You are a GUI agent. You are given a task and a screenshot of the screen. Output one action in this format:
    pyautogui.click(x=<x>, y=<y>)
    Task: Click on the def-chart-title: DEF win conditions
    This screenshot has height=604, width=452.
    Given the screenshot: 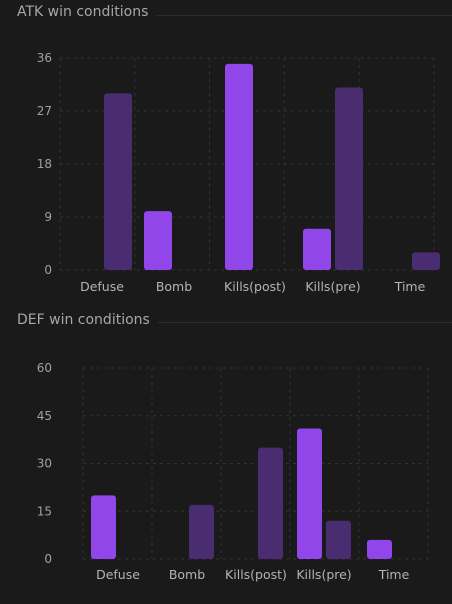 What is the action you would take?
    pyautogui.click(x=87, y=320)
    